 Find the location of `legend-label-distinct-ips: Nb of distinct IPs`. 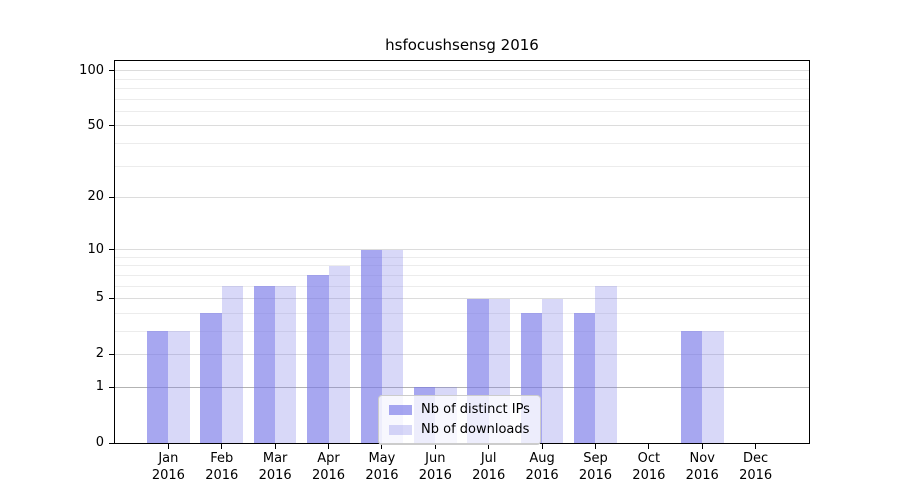

legend-label-distinct-ips: Nb of distinct IPs is located at coordinates (475, 409).